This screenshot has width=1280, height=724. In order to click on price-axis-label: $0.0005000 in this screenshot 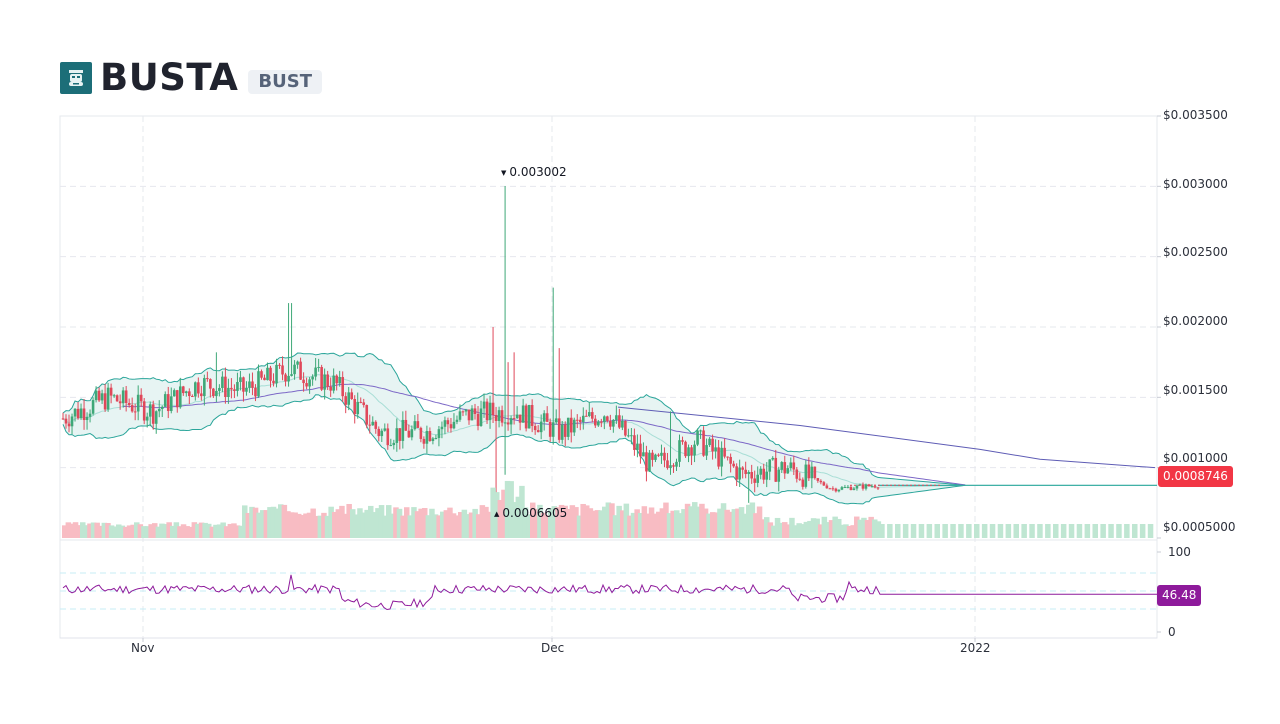, I will do `click(1199, 527)`.